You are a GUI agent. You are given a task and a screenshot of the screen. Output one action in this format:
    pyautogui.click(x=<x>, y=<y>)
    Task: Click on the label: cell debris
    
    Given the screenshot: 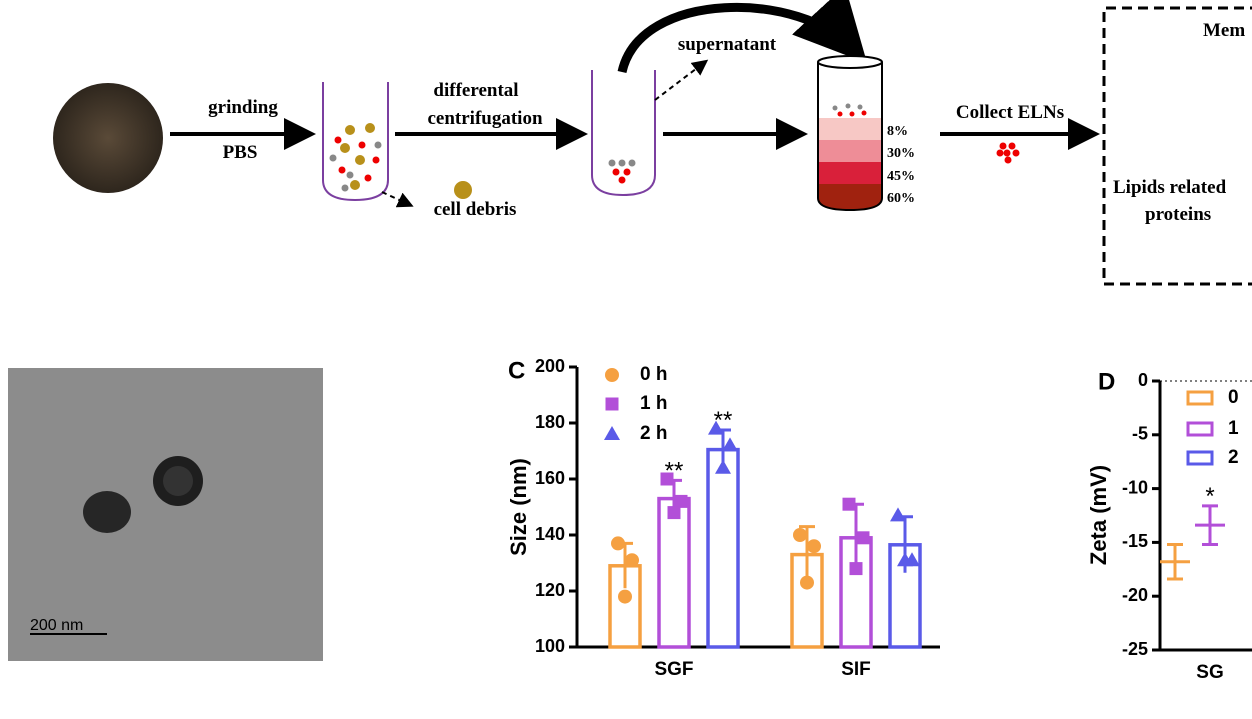 What is the action you would take?
    pyautogui.click(x=475, y=209)
    